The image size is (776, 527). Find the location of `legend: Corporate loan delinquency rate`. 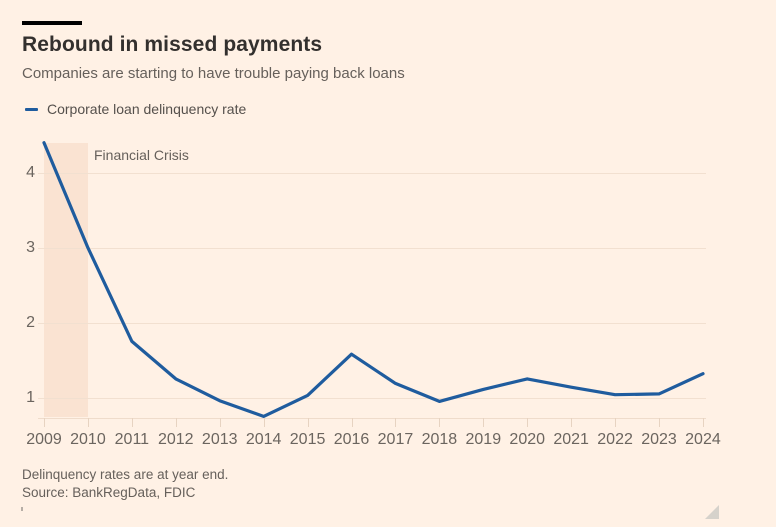

legend: Corporate loan delinquency rate is located at coordinates (135, 109).